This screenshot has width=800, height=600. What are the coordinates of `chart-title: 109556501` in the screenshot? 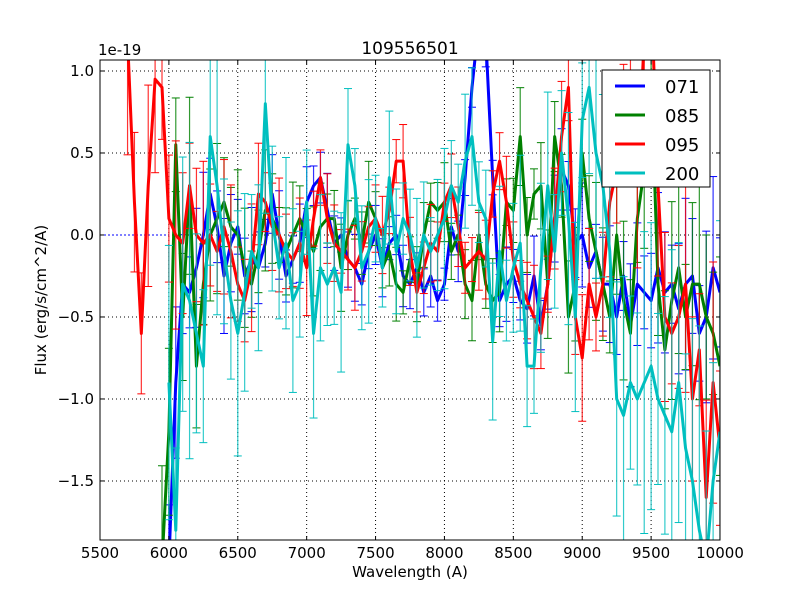 It's located at (409, 49).